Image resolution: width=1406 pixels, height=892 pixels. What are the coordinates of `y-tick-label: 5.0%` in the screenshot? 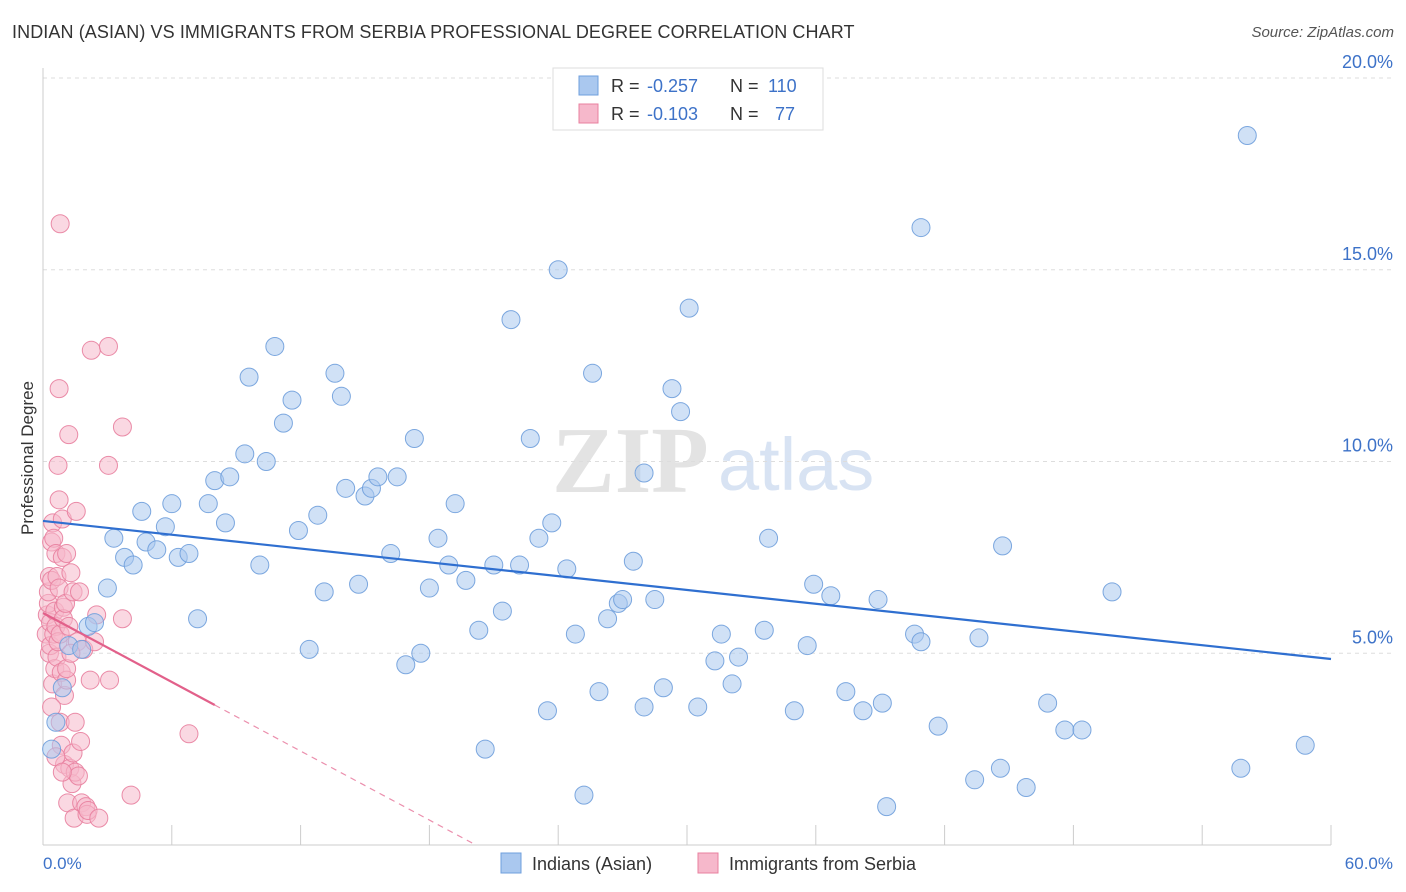 It's located at (1372, 637).